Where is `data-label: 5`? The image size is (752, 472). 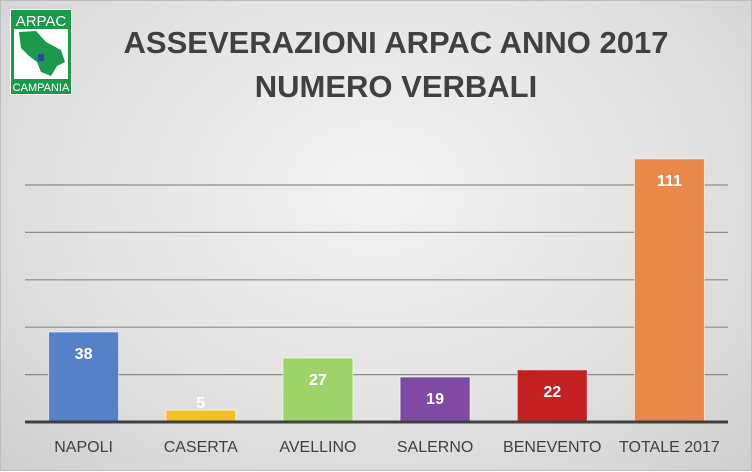
data-label: 5 is located at coordinates (200, 403).